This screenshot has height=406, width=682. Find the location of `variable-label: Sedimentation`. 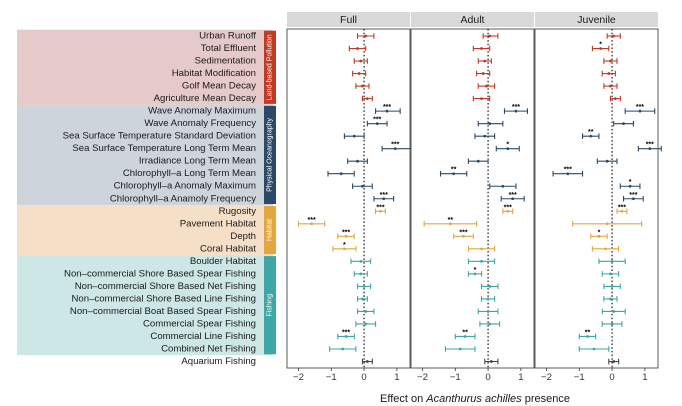

variable-label: Sedimentation is located at coordinates (225, 61).